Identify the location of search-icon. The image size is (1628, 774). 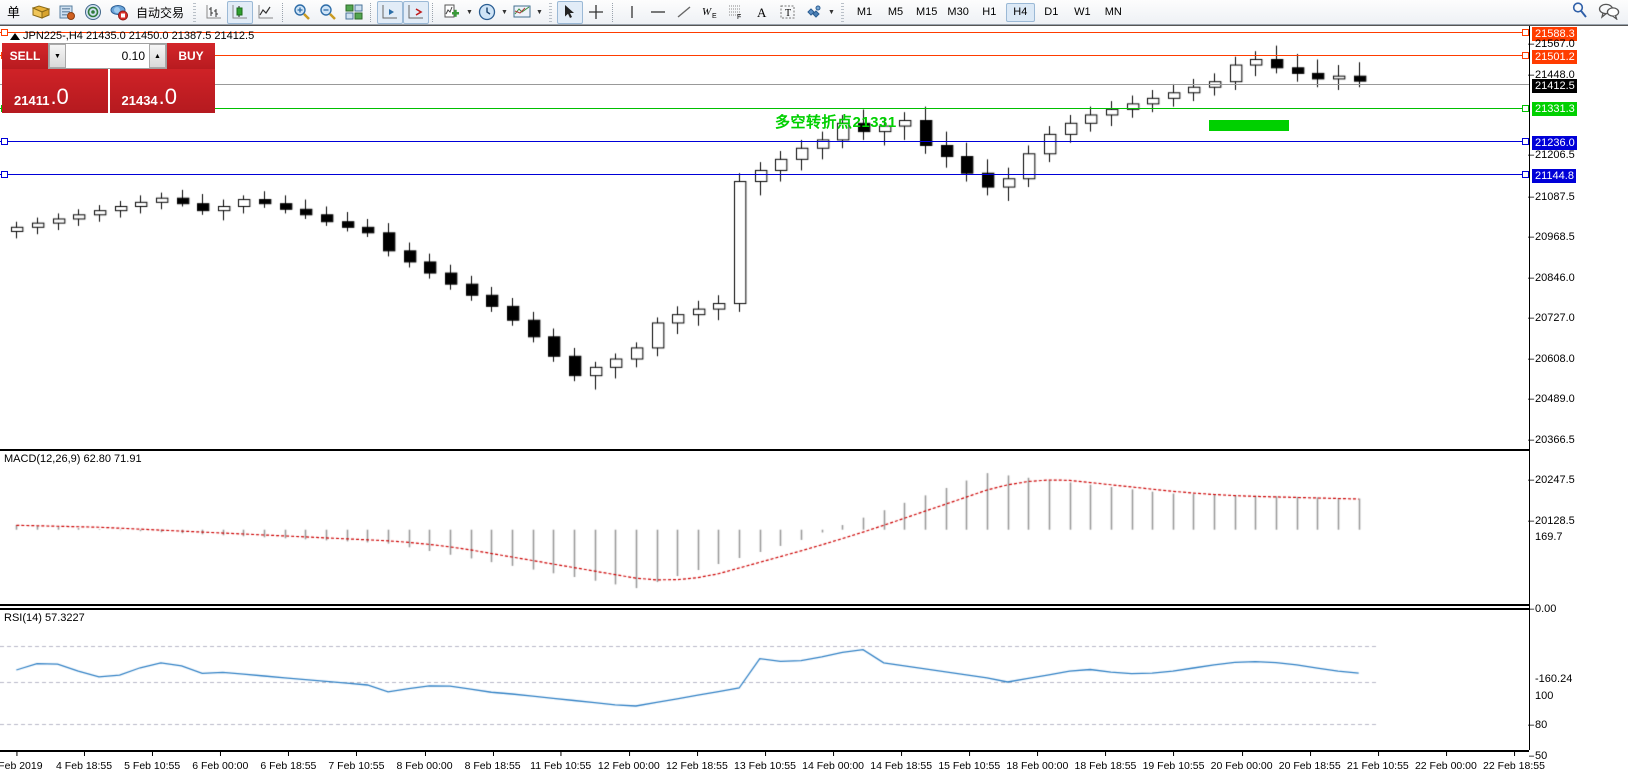
(1580, 12).